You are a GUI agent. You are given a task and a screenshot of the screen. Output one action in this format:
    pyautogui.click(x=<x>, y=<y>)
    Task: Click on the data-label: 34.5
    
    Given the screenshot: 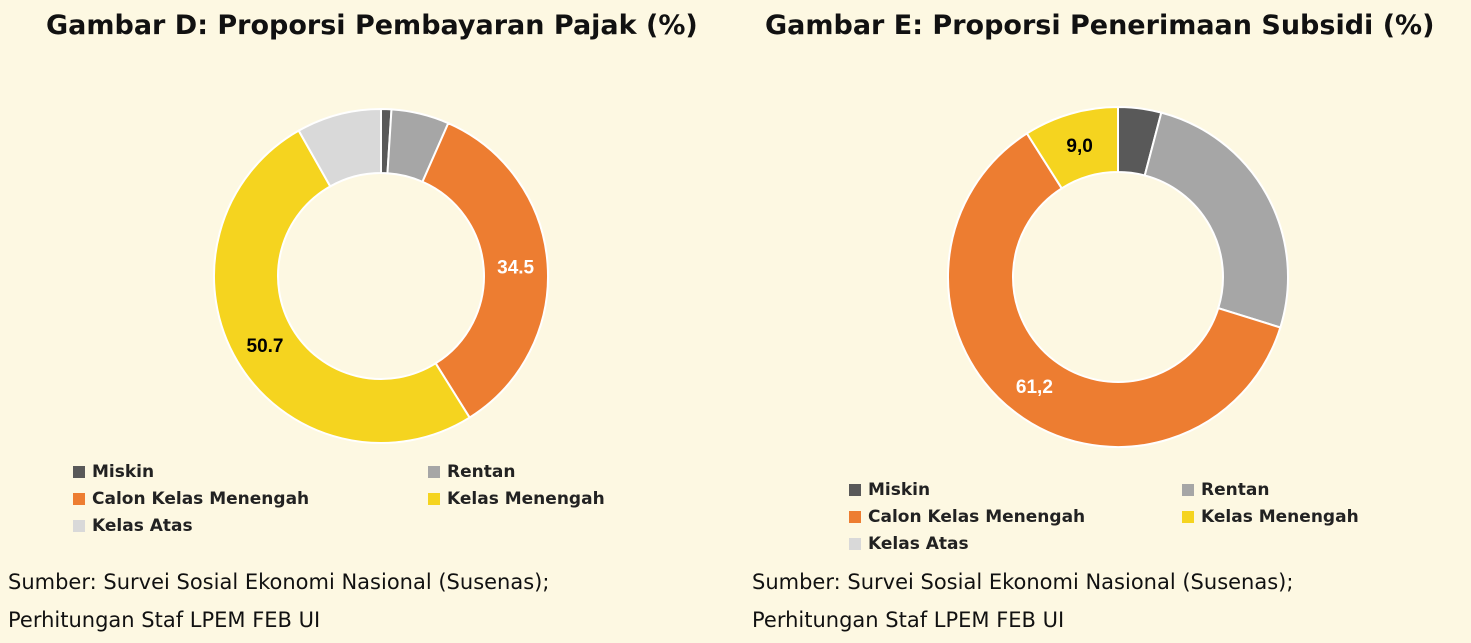 What is the action you would take?
    pyautogui.click(x=515, y=267)
    